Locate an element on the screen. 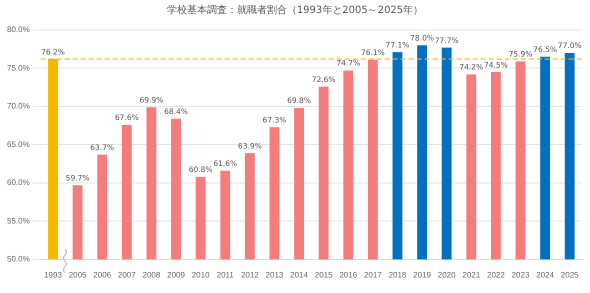 The height and width of the screenshot is (293, 590). x-tick-label: 2021 is located at coordinates (471, 275).